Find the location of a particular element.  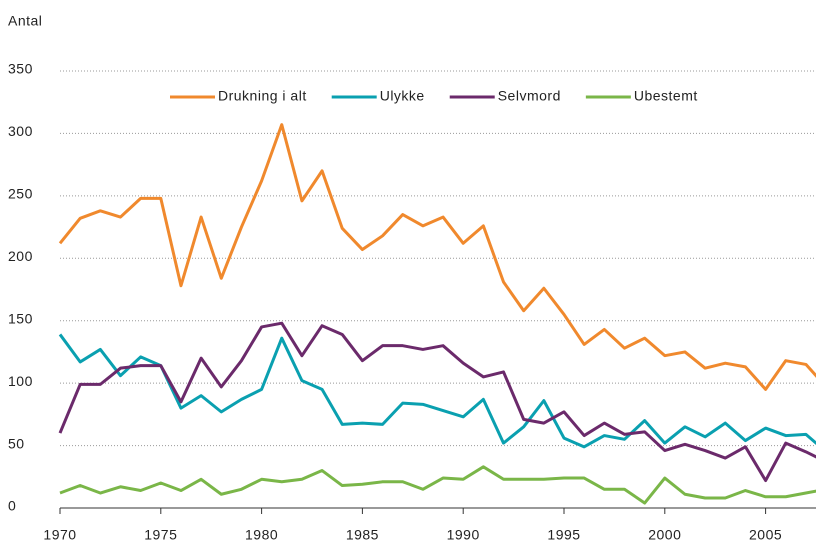

y-tick-label: 250 is located at coordinates (20, 194).